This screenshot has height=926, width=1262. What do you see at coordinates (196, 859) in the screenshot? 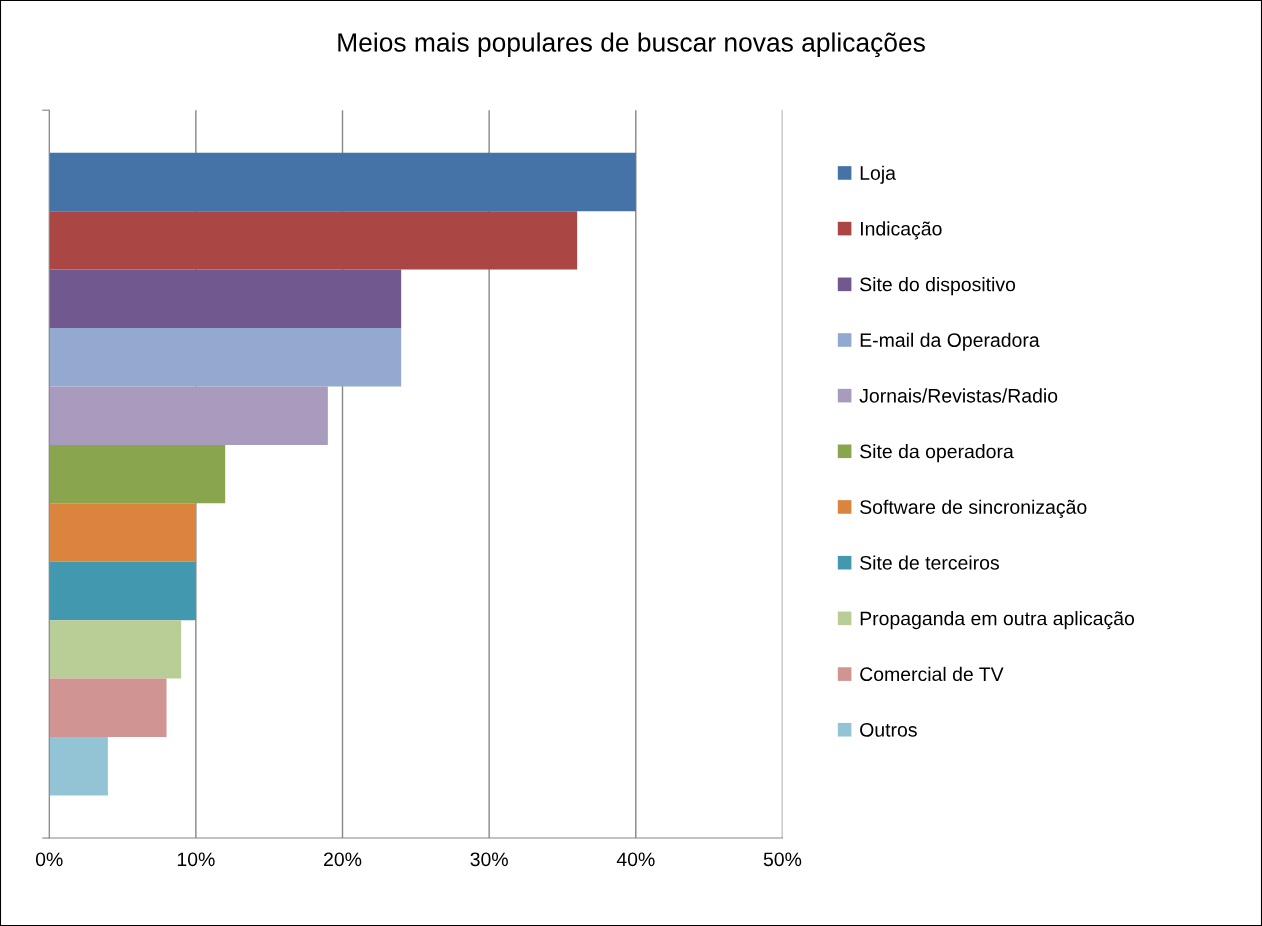
I see `x-tick-label: 10%` at bounding box center [196, 859].